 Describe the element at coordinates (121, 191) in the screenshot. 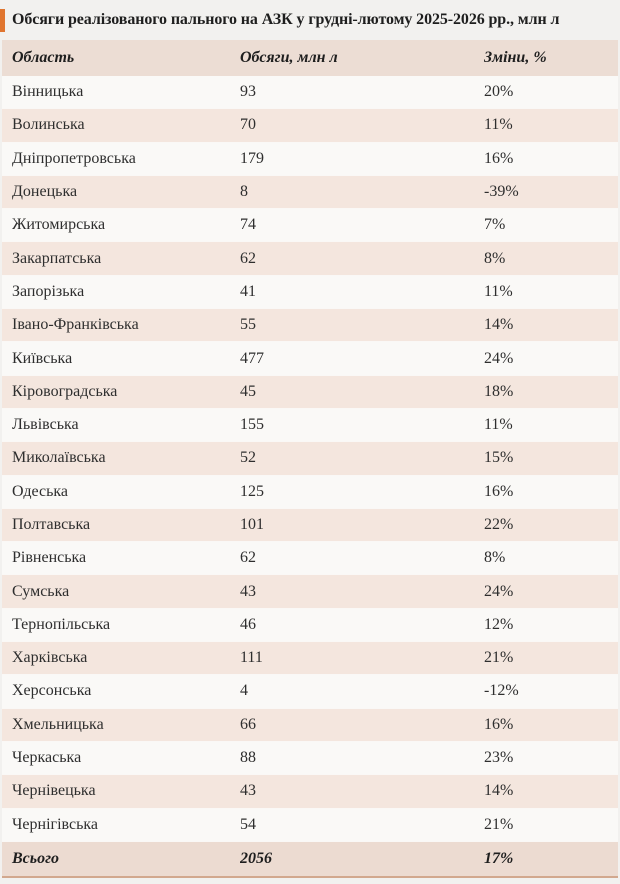

I see `region-cell: Донецька` at that location.